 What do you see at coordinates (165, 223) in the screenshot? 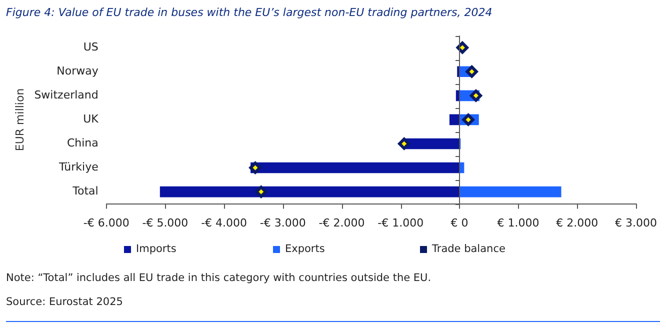
I see `x-tick-label: -€ 5.000` at bounding box center [165, 223].